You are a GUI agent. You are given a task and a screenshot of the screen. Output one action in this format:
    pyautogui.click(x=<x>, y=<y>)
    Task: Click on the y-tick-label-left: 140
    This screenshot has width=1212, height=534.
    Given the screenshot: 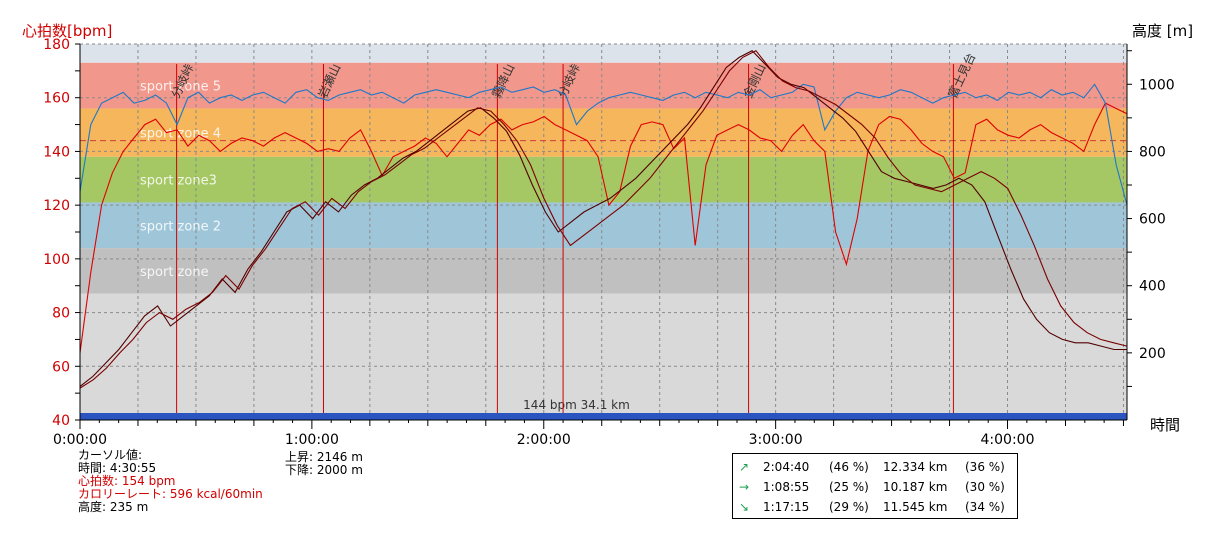 What is the action you would take?
    pyautogui.click(x=56, y=152)
    